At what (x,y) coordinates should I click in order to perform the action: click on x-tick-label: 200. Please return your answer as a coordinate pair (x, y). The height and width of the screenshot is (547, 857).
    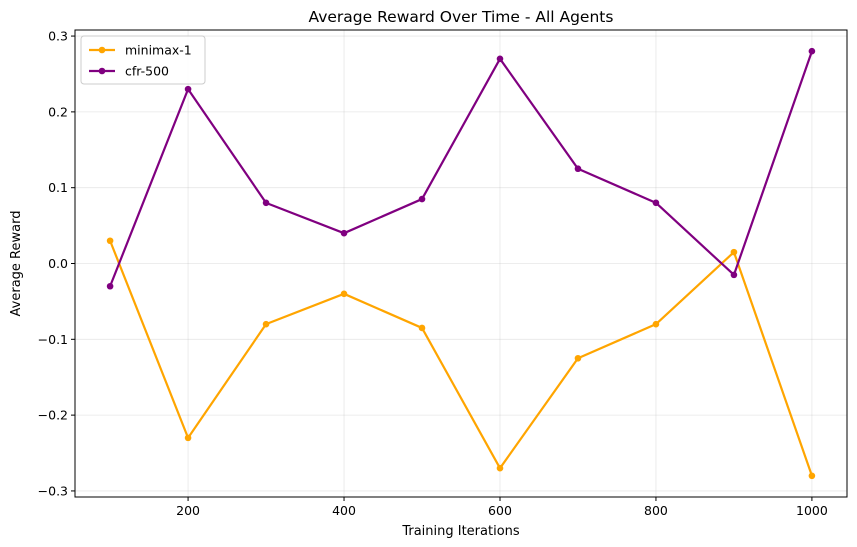
    Looking at the image, I should click on (188, 510).